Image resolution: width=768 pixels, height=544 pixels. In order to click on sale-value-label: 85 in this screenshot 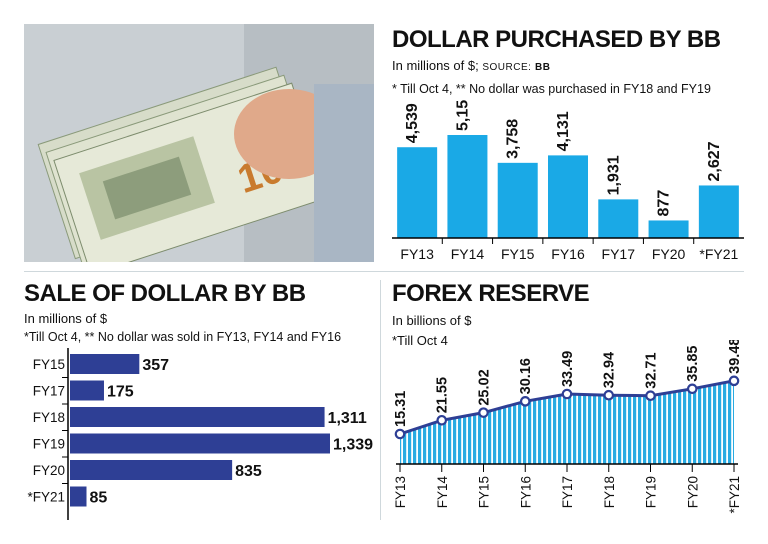, I will do `click(99, 498)`.